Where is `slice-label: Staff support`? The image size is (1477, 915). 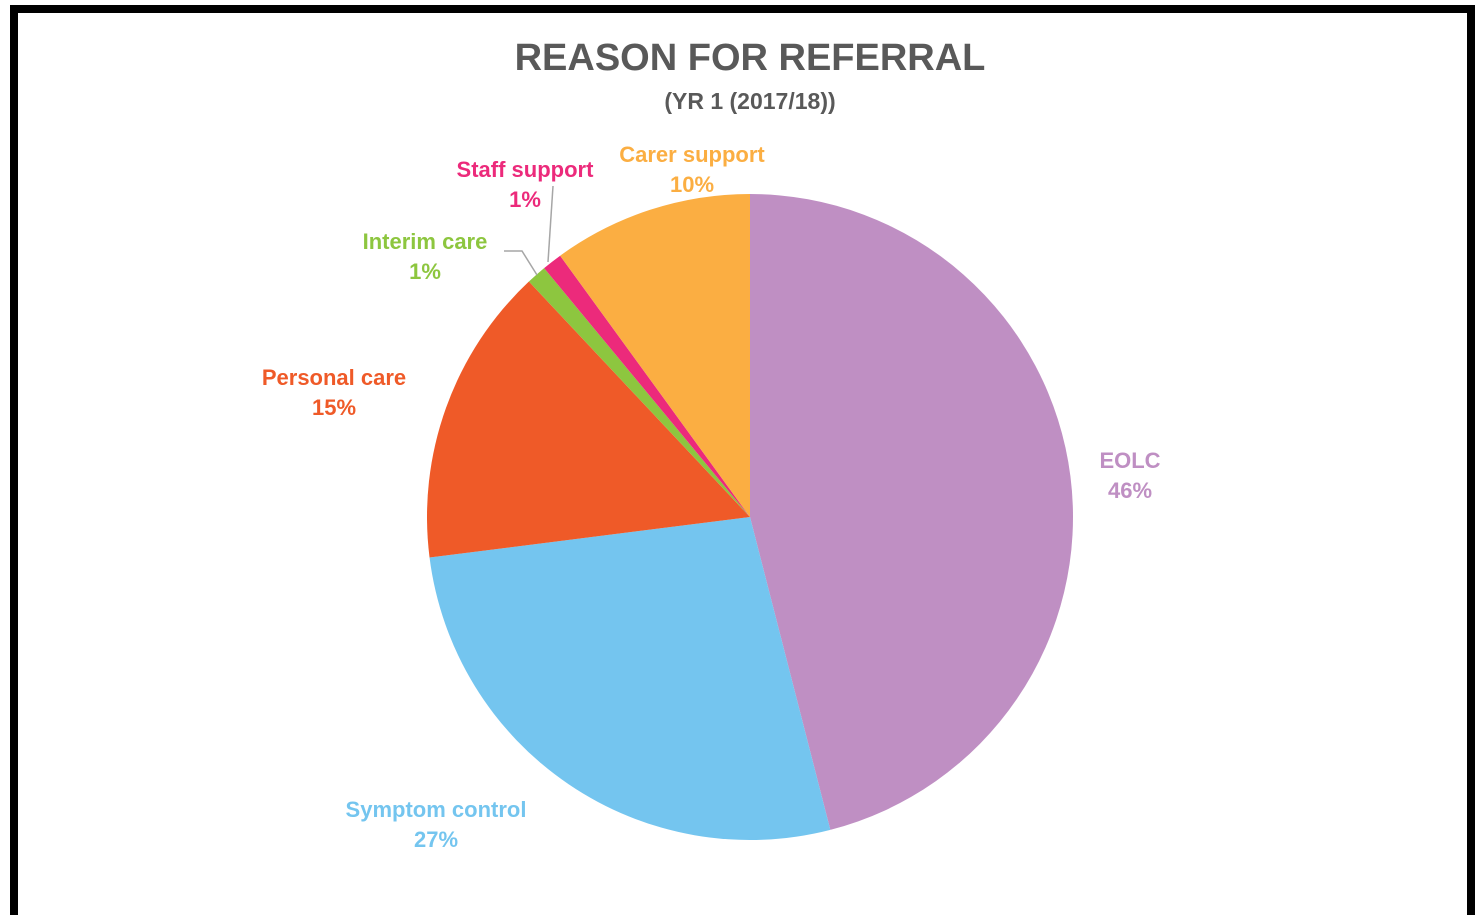 slice-label: Staff support is located at coordinates (526, 169).